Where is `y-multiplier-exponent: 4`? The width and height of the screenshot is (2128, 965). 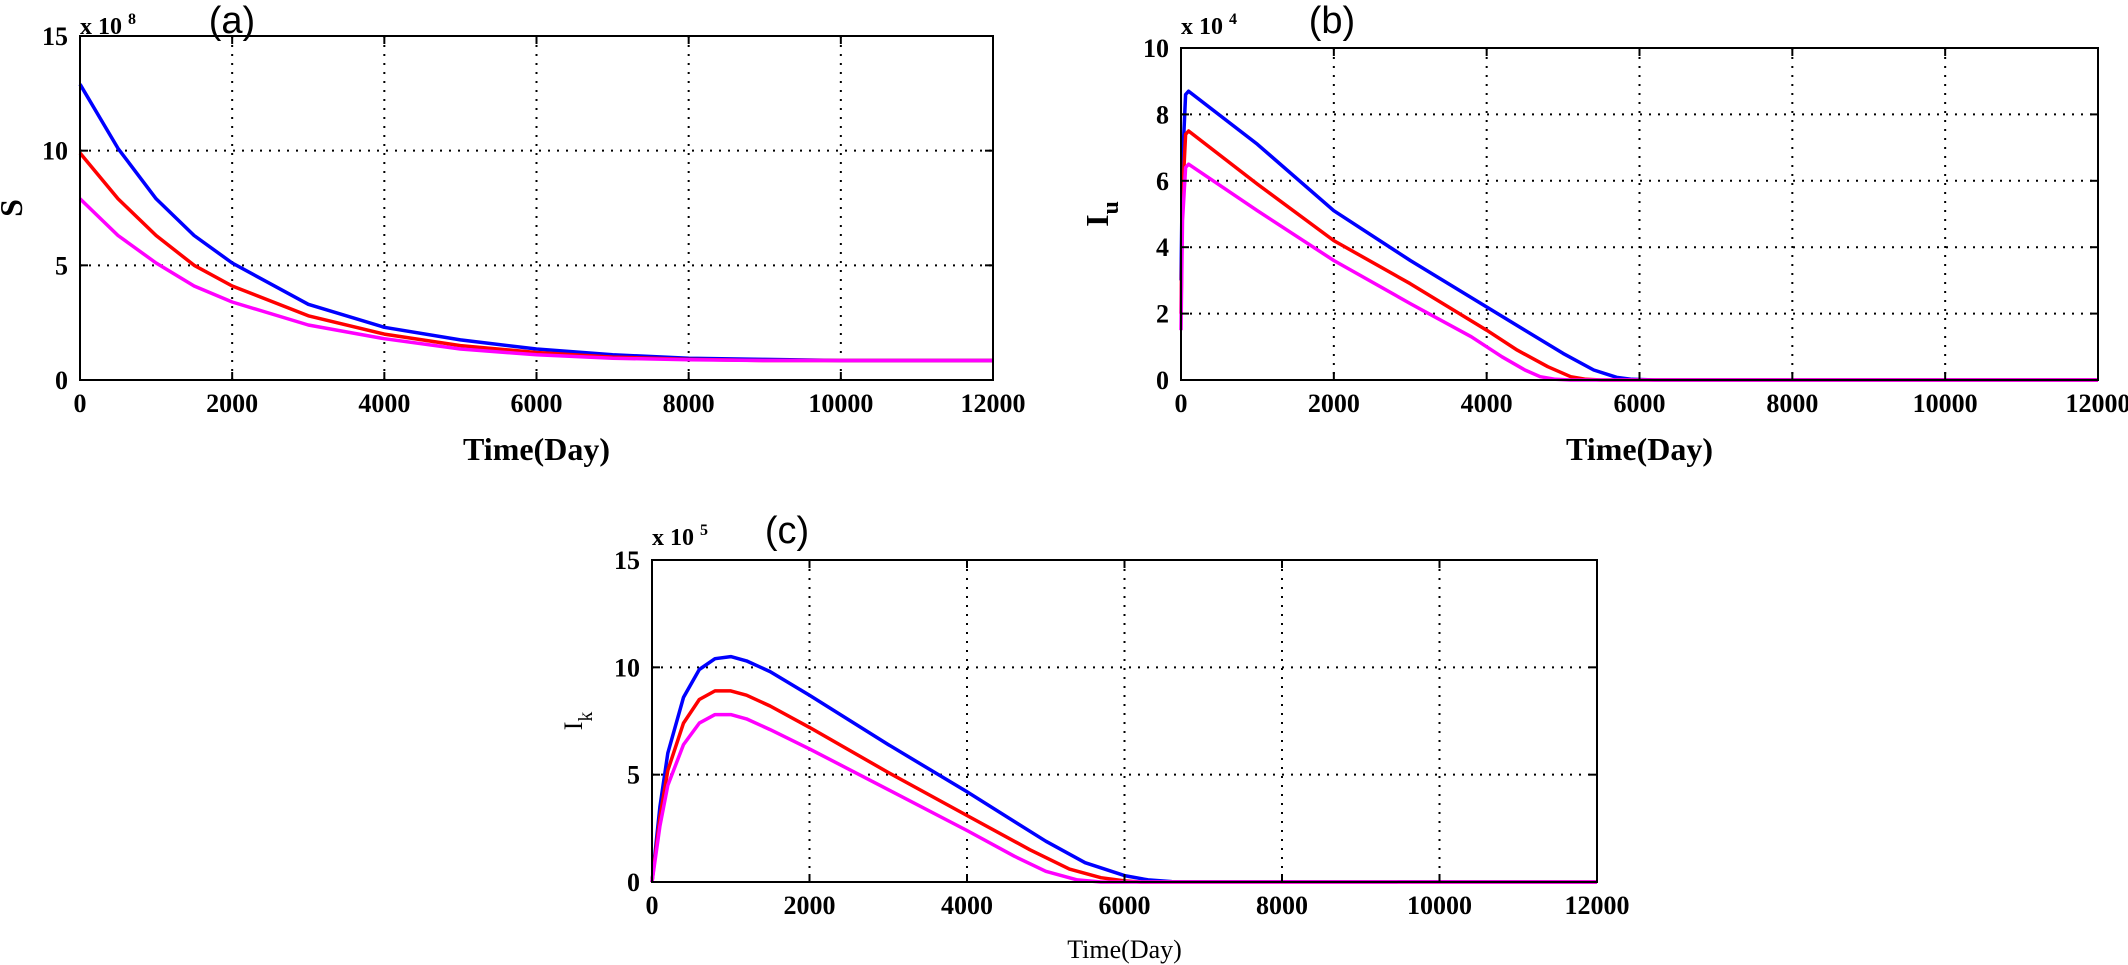 y-multiplier-exponent: 4 is located at coordinates (1233, 19).